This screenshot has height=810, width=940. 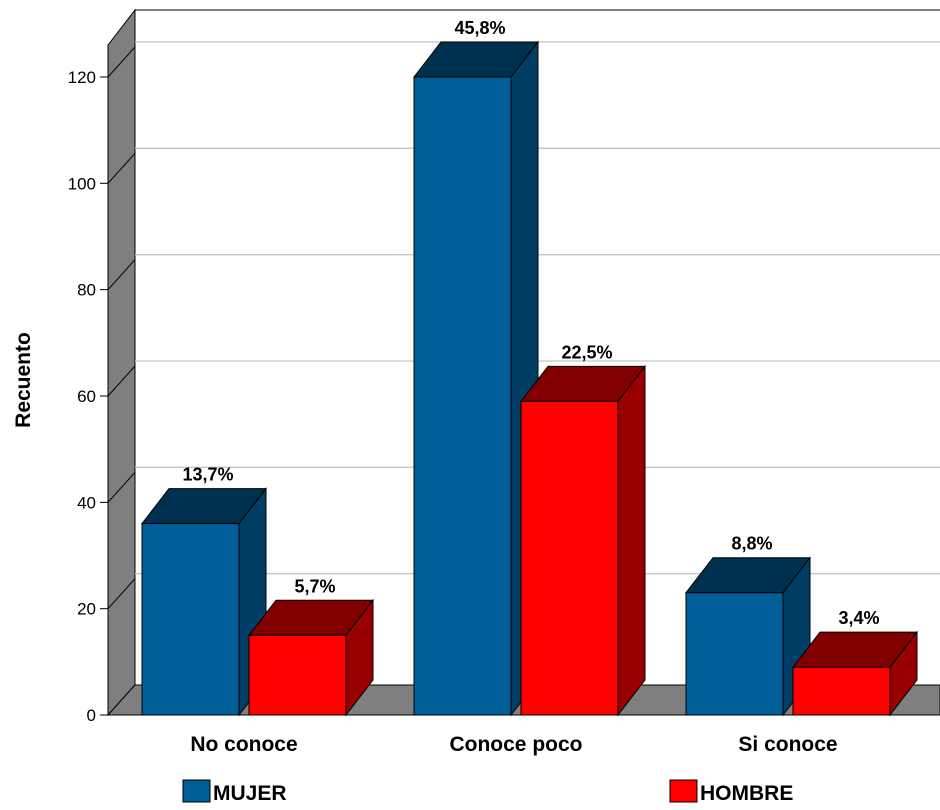 What do you see at coordinates (82, 183) in the screenshot?
I see `y-tick-label: 100` at bounding box center [82, 183].